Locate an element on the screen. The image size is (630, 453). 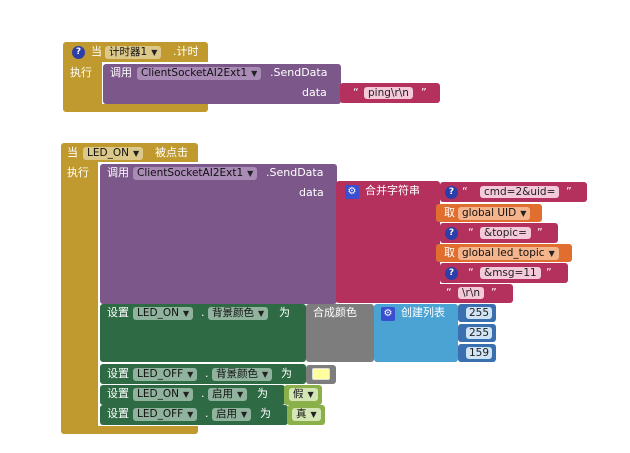
color-swatch is located at coordinates (321, 374).